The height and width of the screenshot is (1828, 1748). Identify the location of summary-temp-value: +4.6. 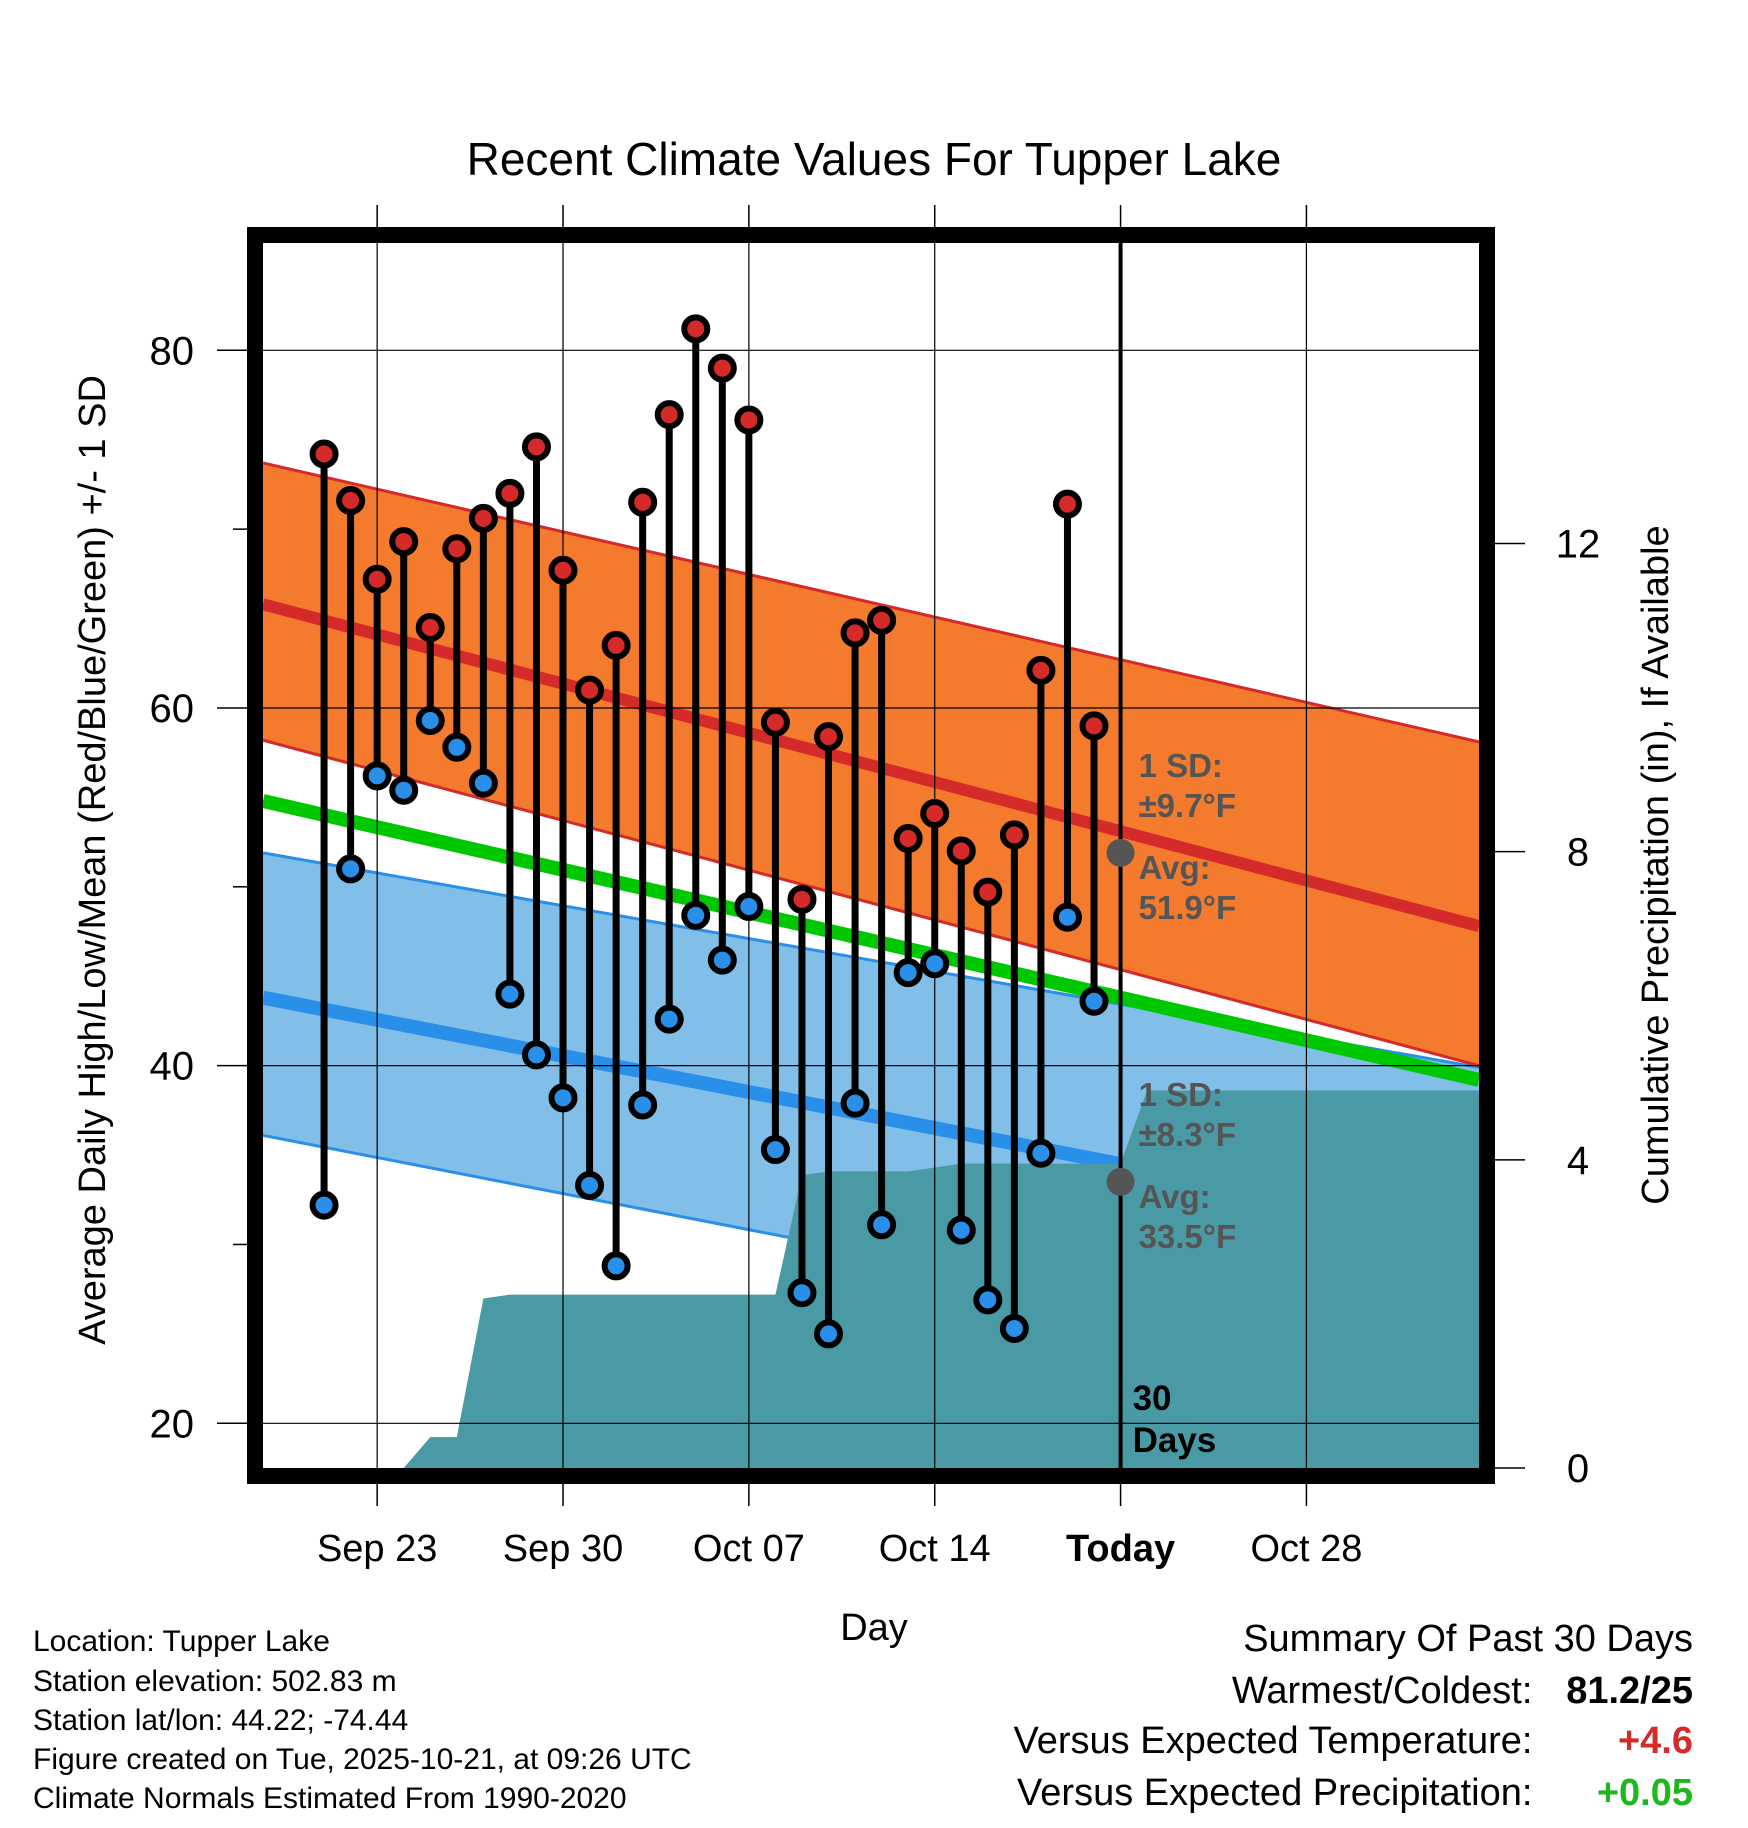
(1655, 1741).